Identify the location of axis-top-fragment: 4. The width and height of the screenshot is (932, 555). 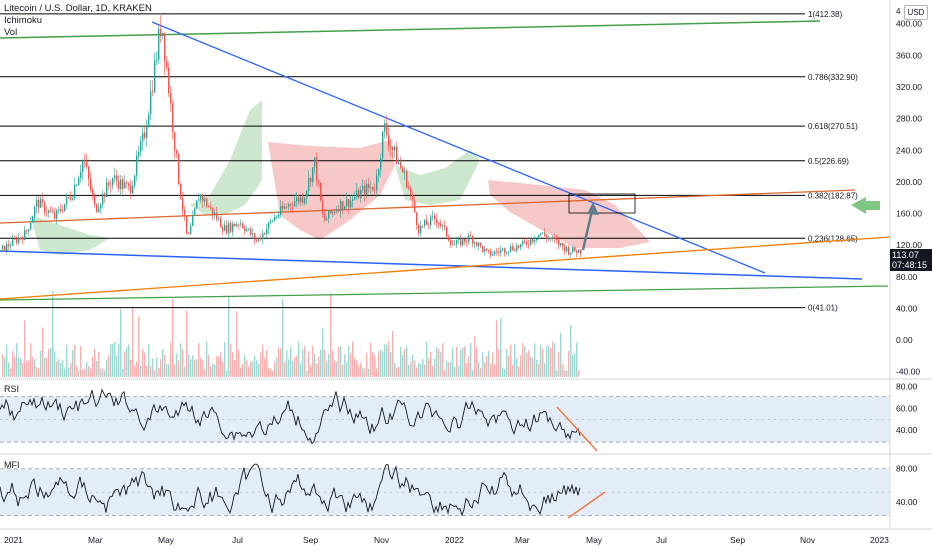
(898, 11).